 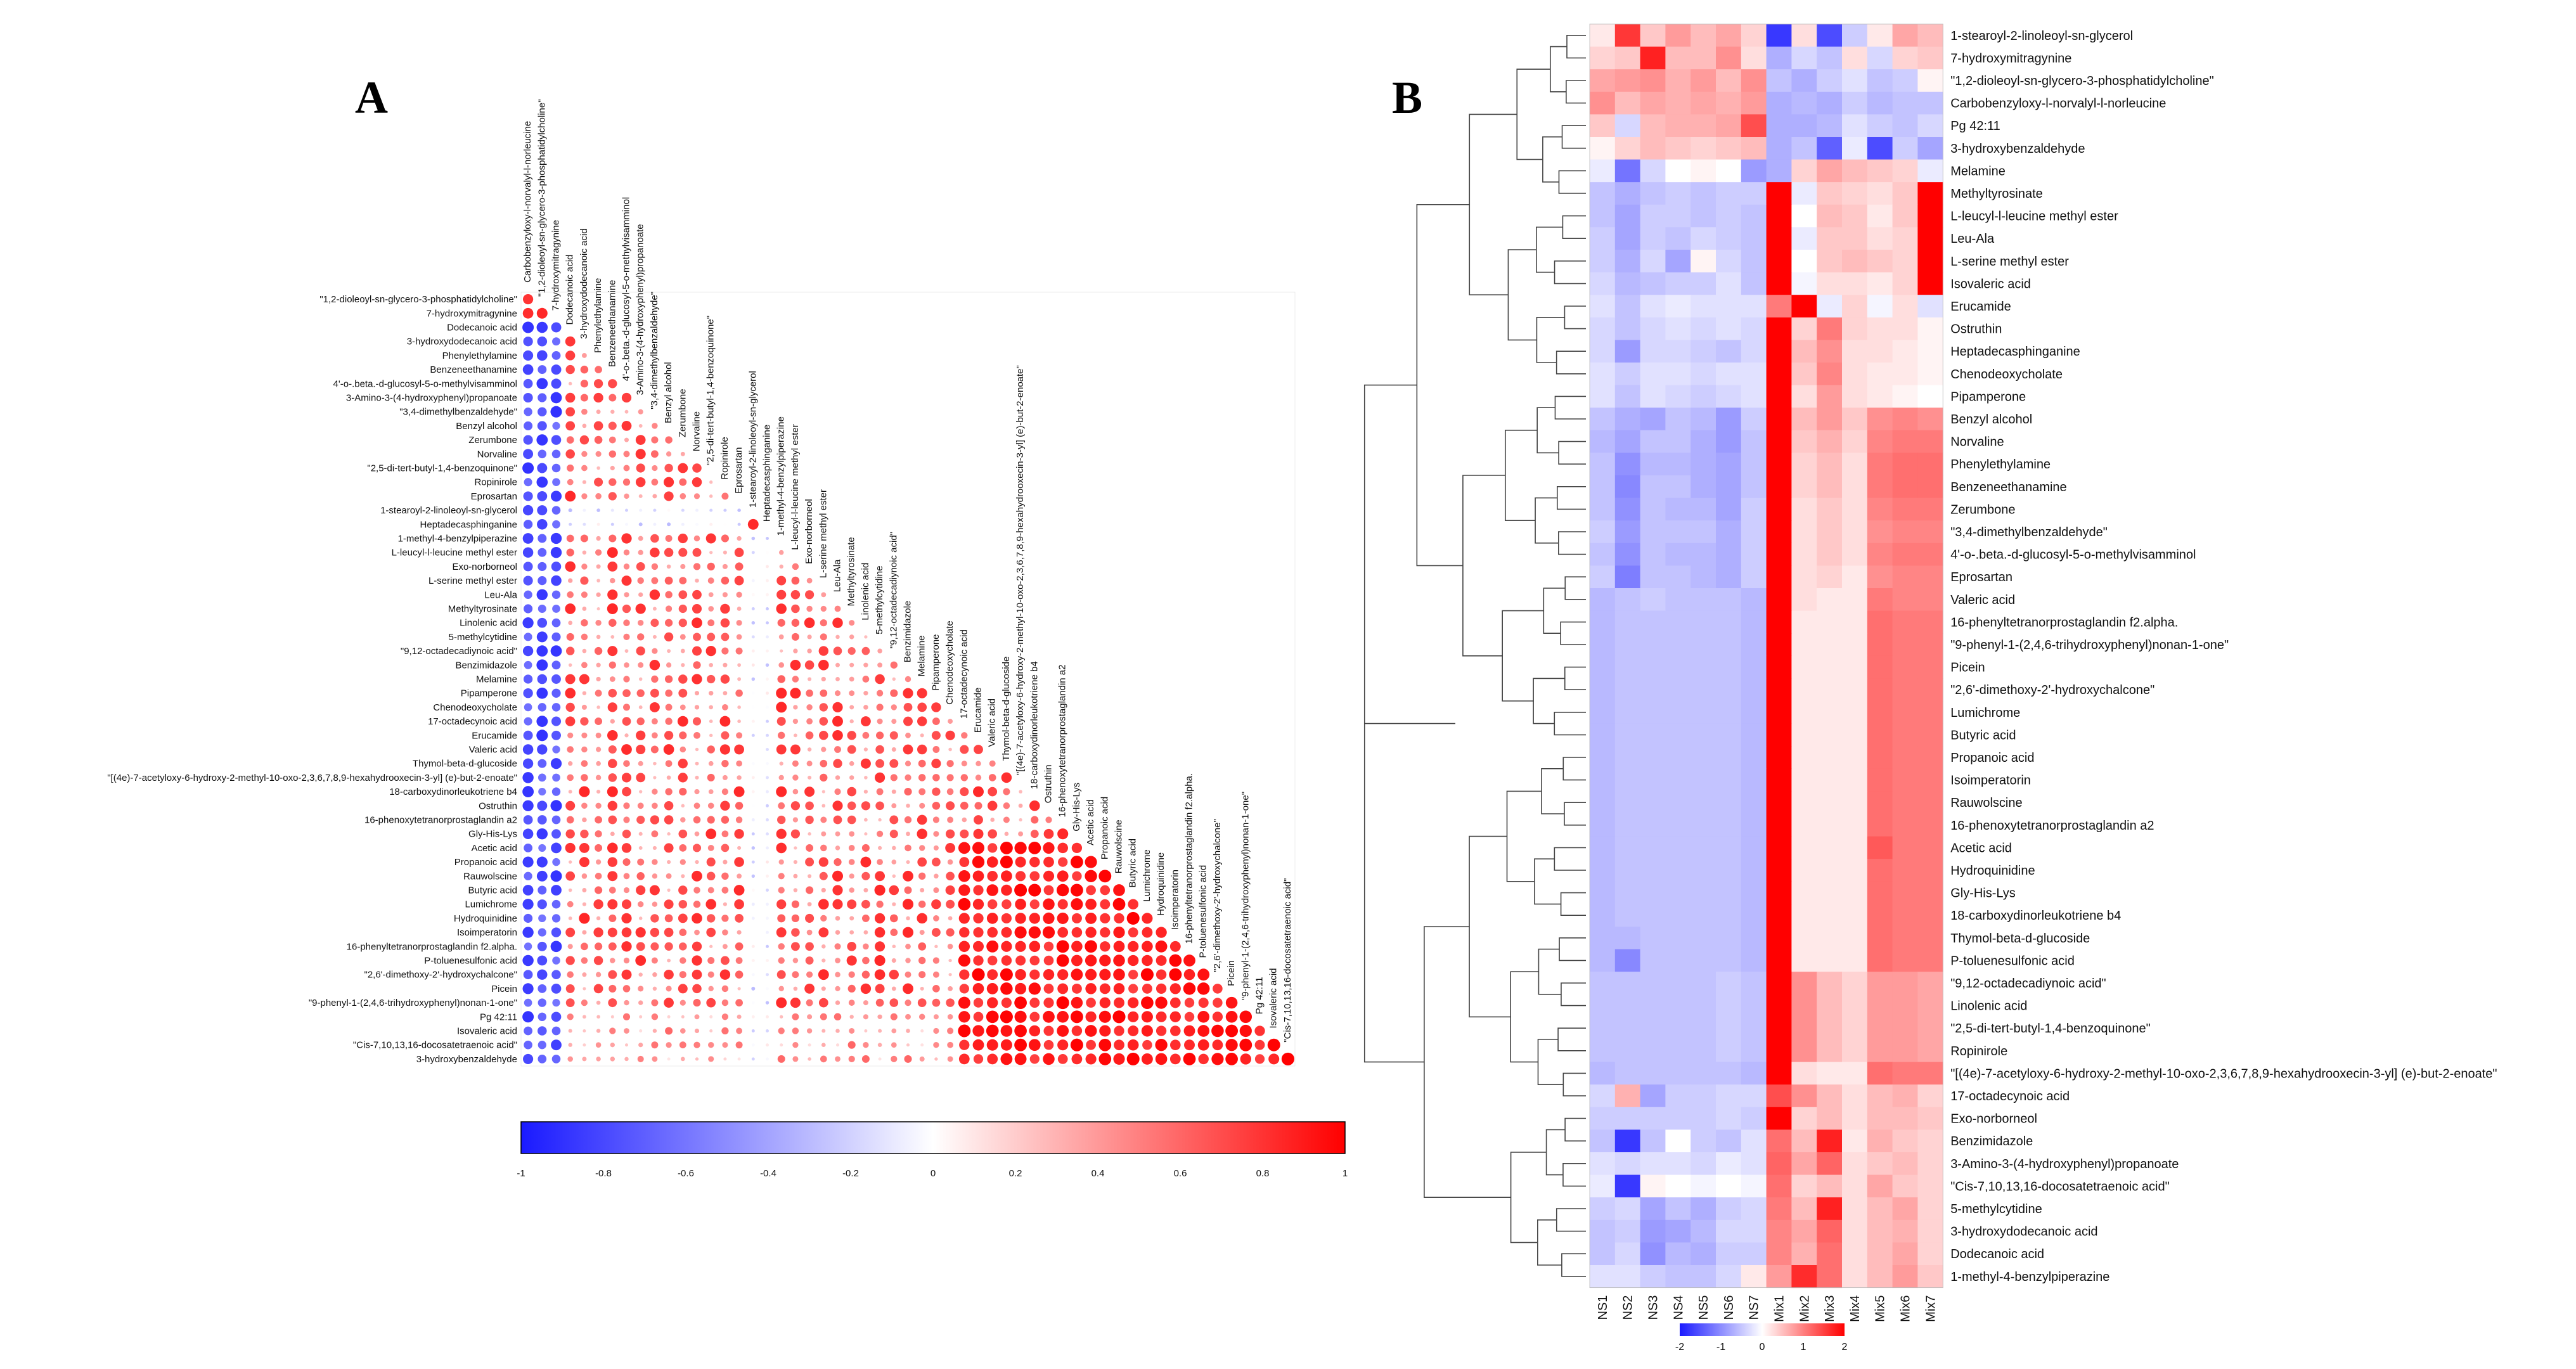 What do you see at coordinates (949, 662) in the screenshot?
I see `corr-col-label: Chenodeoxycholate` at bounding box center [949, 662].